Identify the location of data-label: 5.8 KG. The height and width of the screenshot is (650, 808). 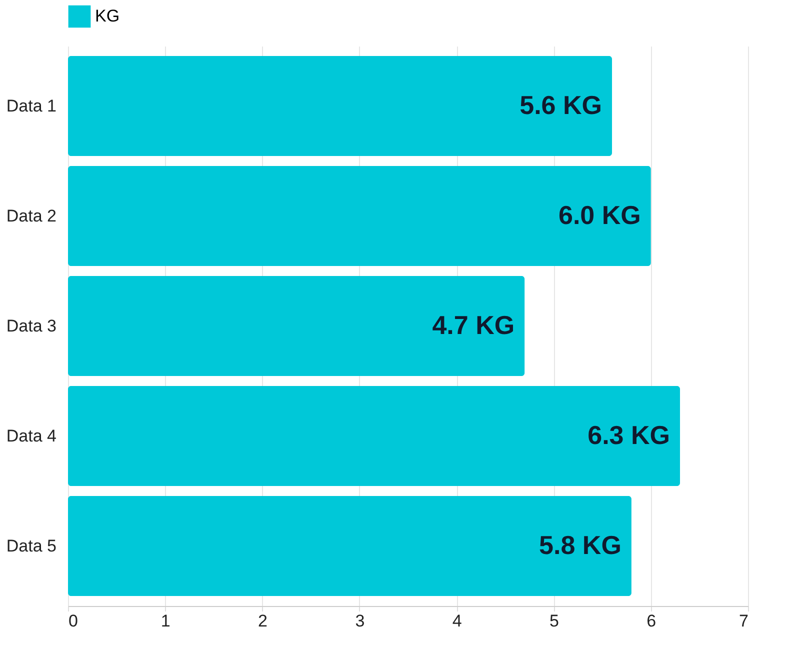
(580, 545).